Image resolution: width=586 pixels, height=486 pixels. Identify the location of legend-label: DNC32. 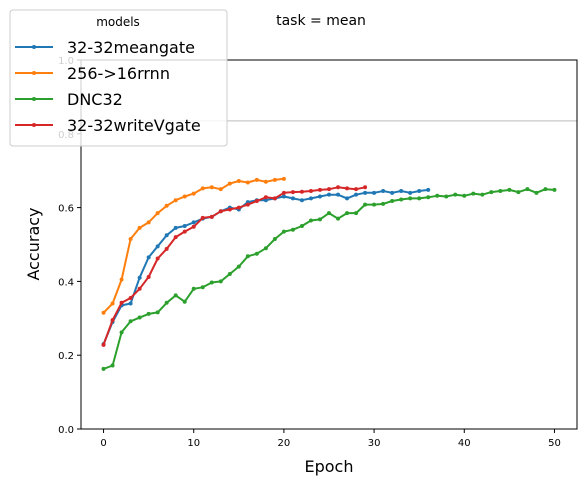
(95, 99).